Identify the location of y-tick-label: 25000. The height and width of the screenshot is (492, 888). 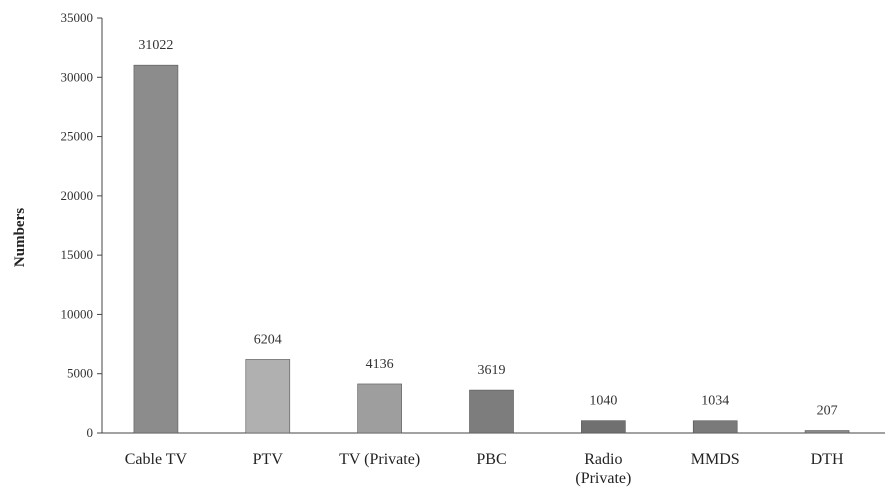
(77, 136).